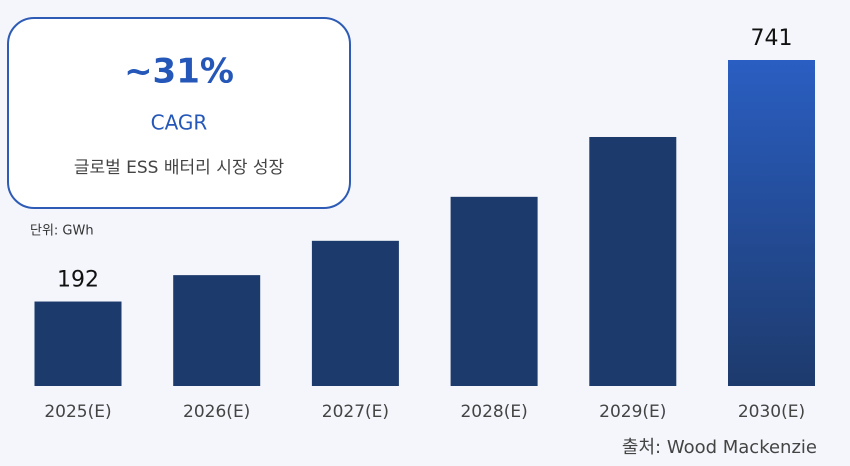 The image size is (850, 466). I want to click on source: 출처: Wood Mackenzie, so click(719, 447).